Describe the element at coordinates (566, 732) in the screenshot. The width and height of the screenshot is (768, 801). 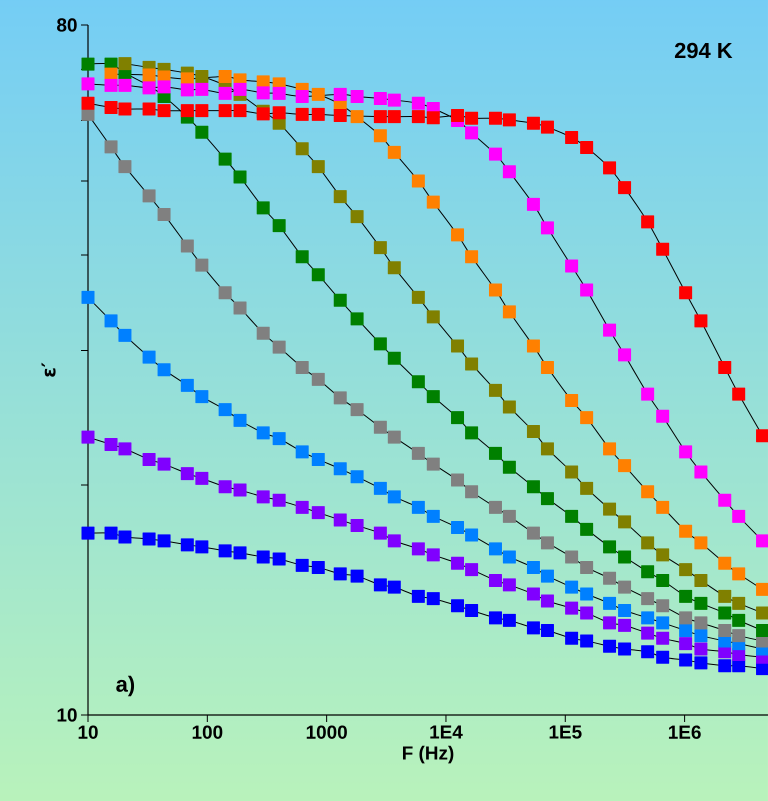
I see `x-tick-label: 1E5` at that location.